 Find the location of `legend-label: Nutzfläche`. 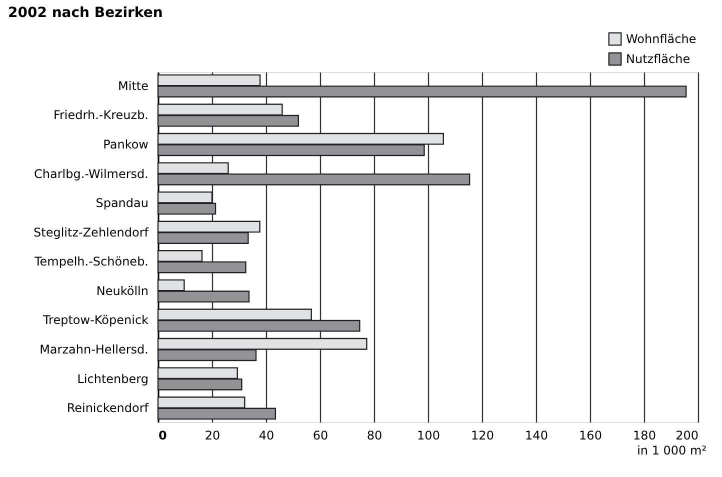

legend-label: Nutzfläche is located at coordinates (658, 59).